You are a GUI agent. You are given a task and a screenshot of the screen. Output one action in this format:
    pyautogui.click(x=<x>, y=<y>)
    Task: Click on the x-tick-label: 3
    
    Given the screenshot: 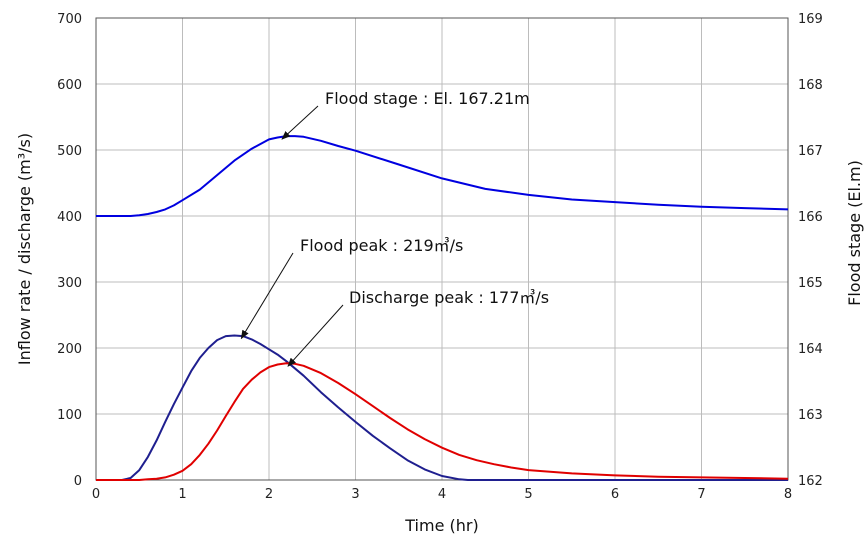 What is the action you would take?
    pyautogui.click(x=355, y=494)
    